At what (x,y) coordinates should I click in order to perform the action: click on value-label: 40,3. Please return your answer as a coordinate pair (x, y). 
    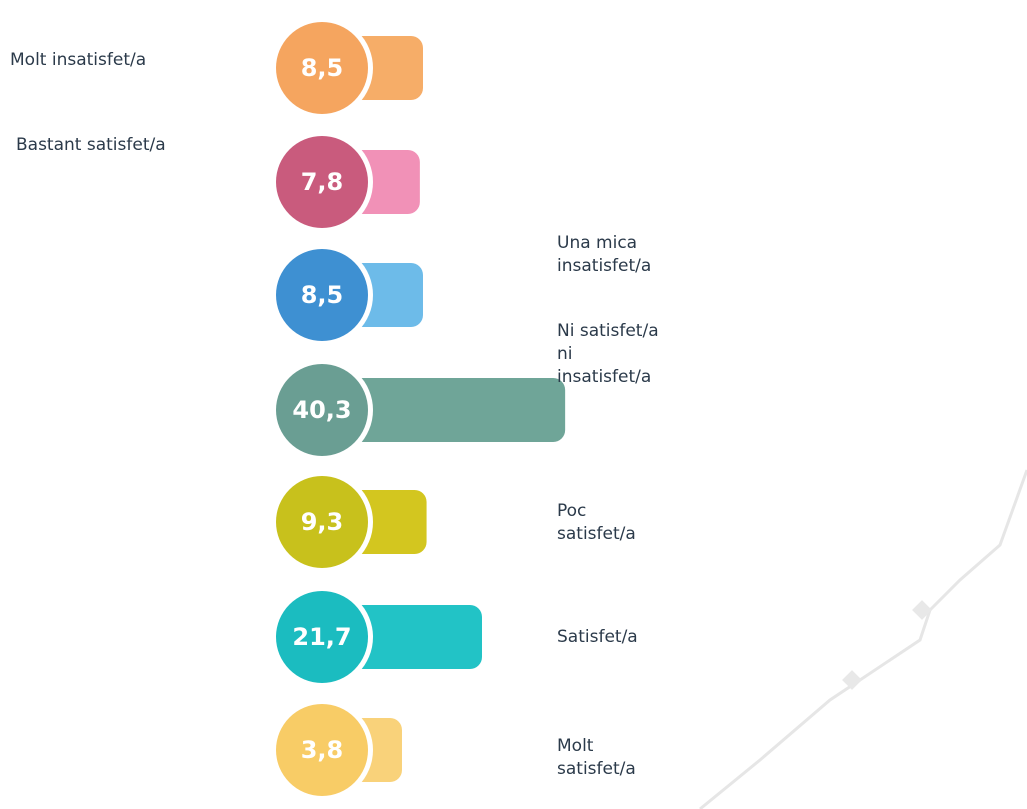
    Looking at the image, I should click on (321, 410).